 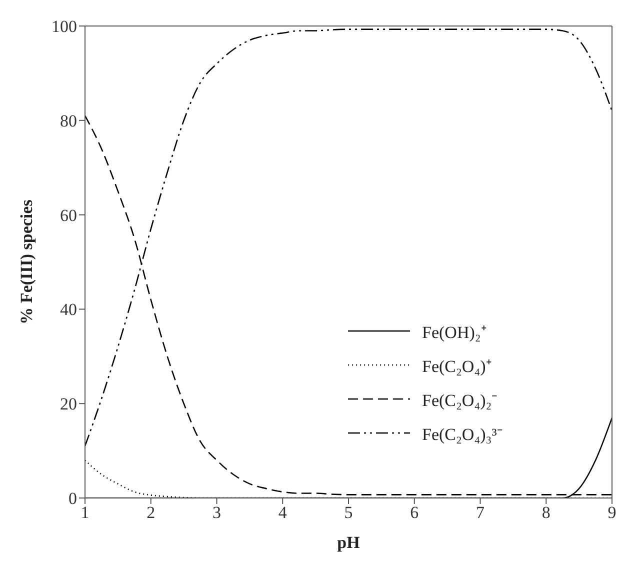 What do you see at coordinates (348, 512) in the screenshot?
I see `x-tick-label: 5` at bounding box center [348, 512].